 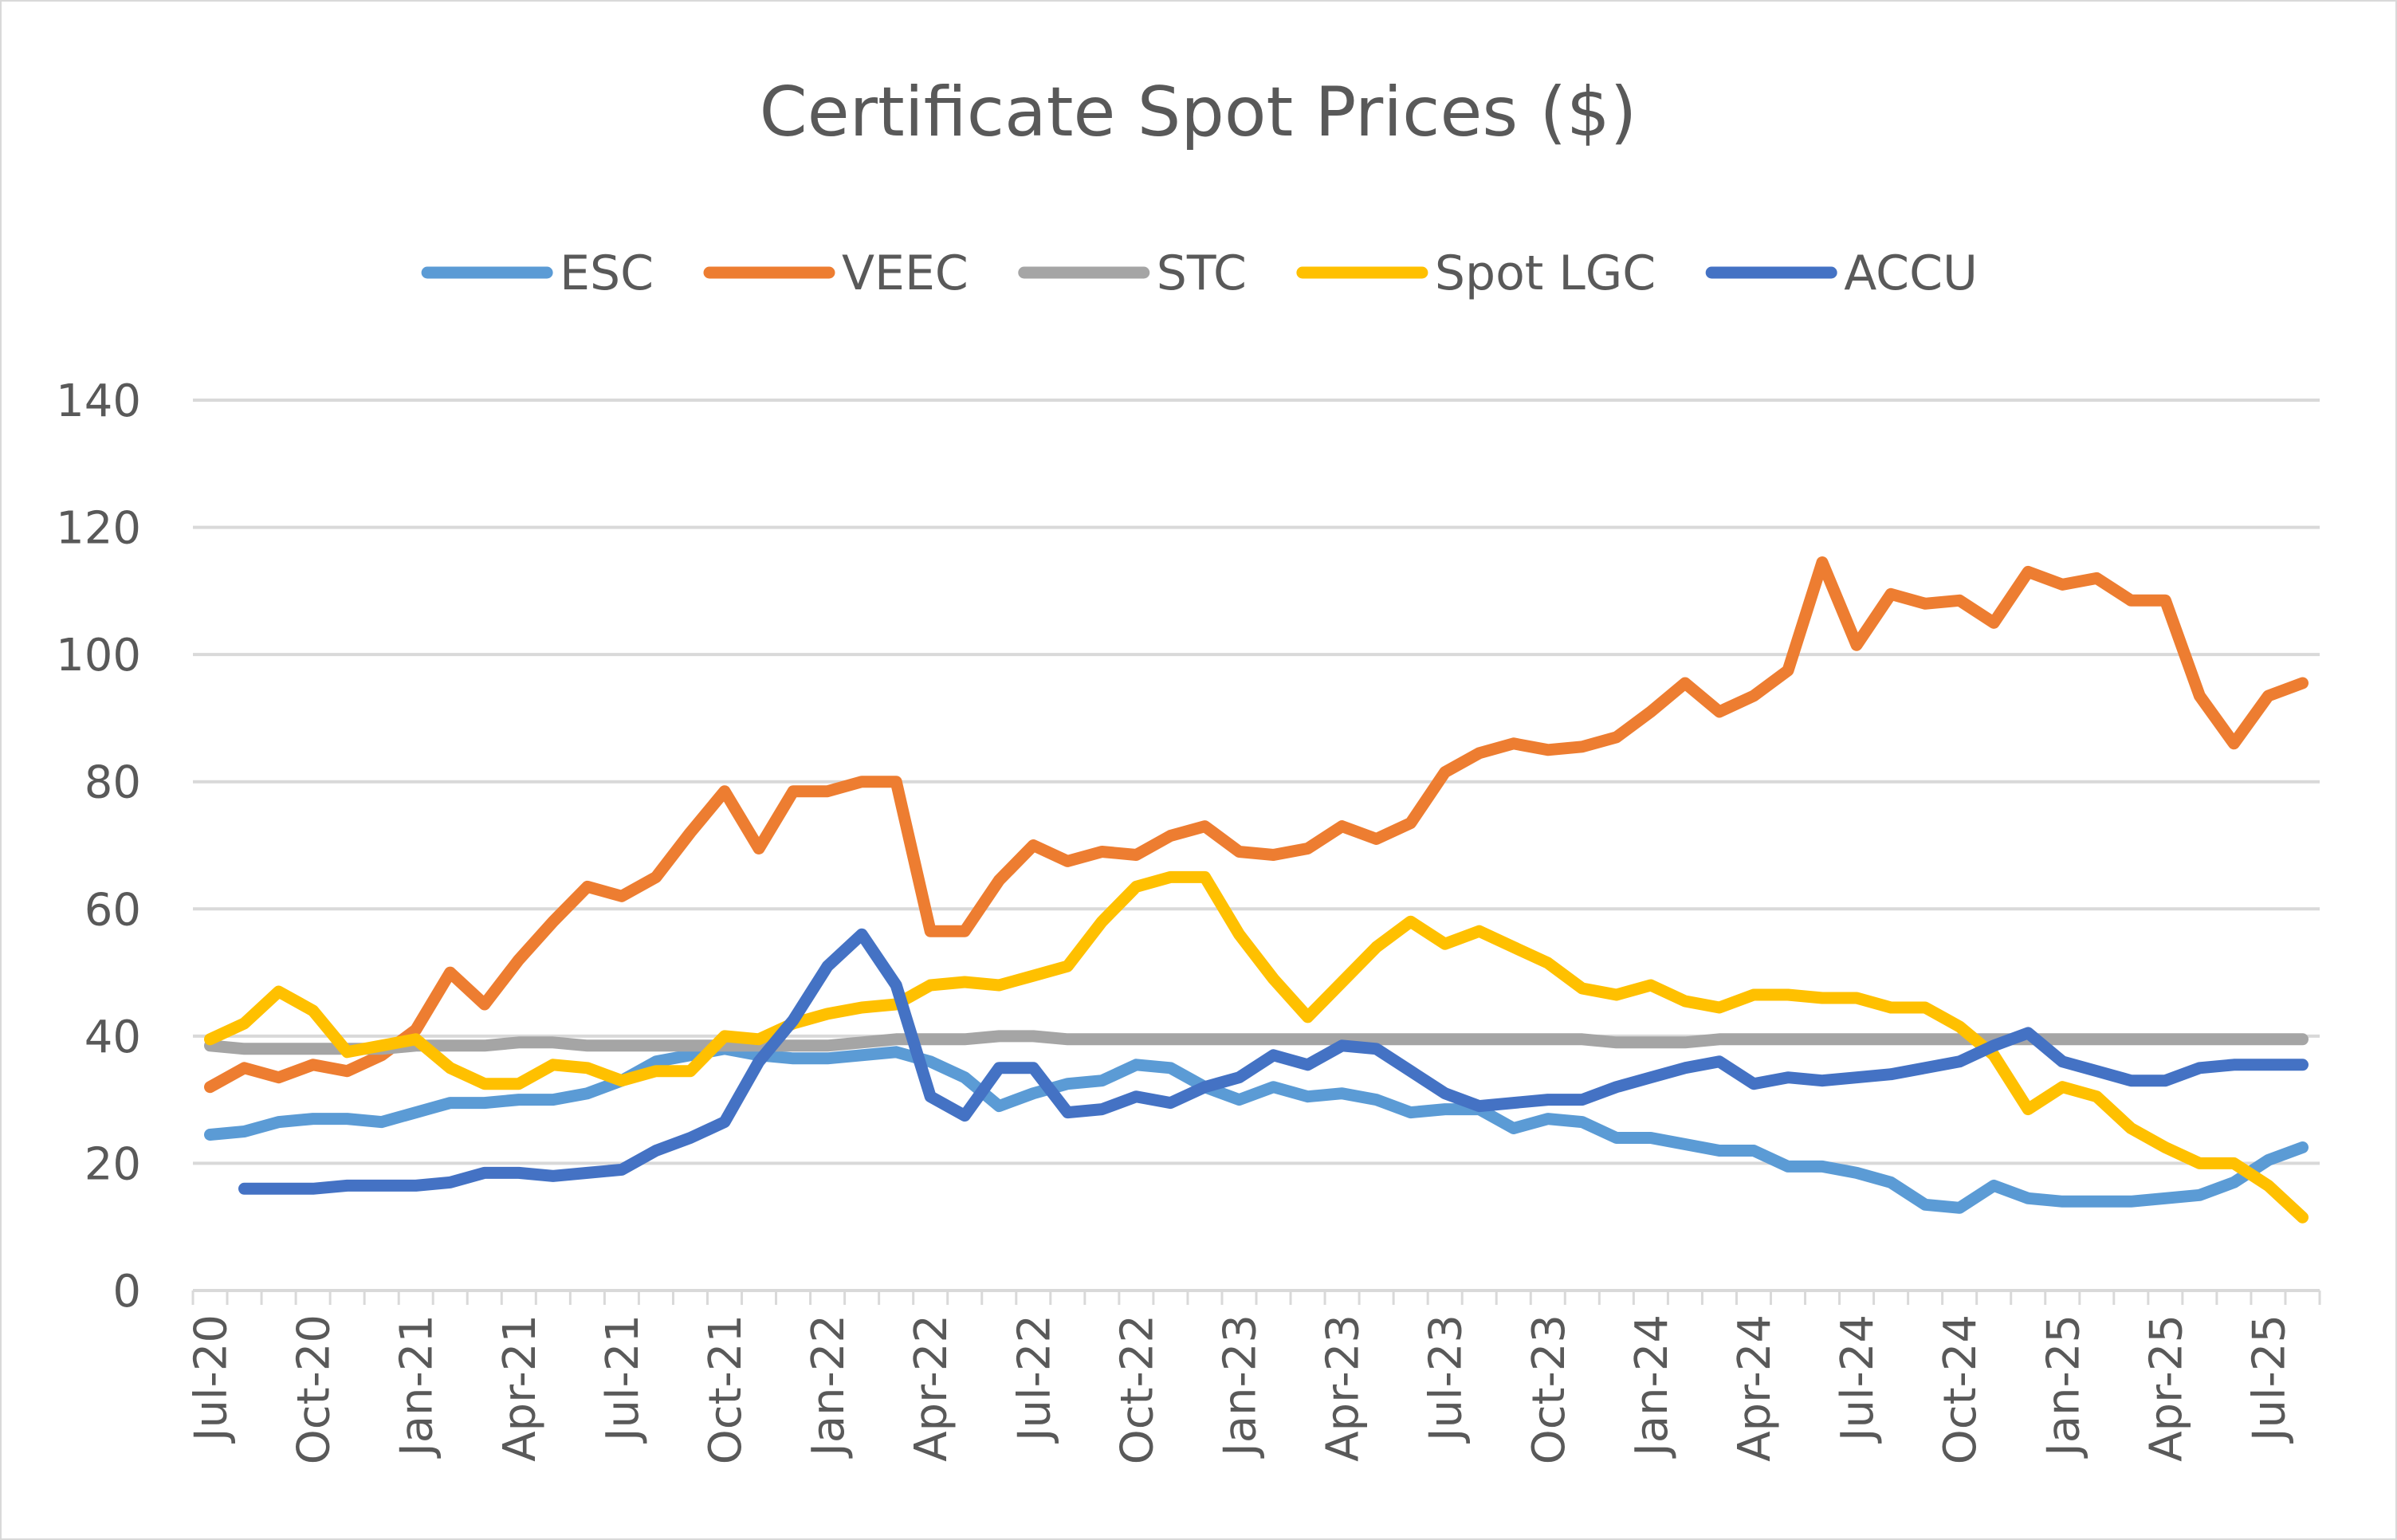 What do you see at coordinates (1960, 1389) in the screenshot?
I see `x-tick-label: Oct-24` at bounding box center [1960, 1389].